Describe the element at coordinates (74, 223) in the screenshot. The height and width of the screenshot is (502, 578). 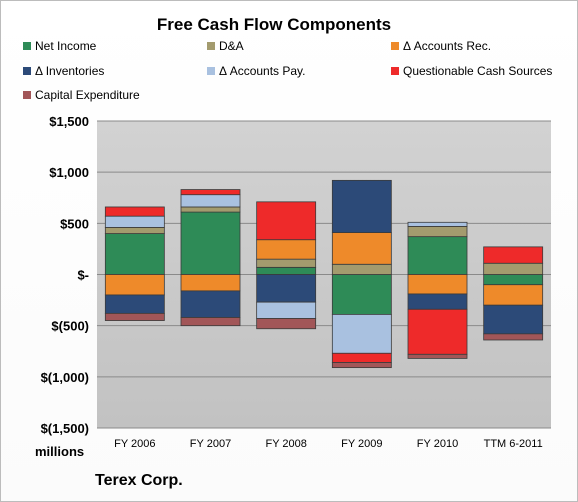
I see `y-tick-label: $500` at that location.